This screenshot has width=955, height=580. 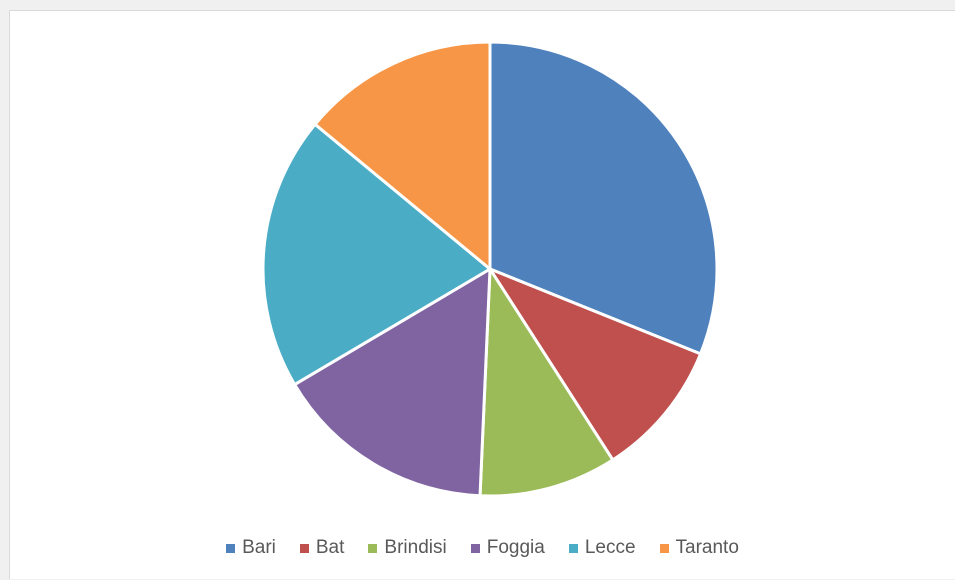 I want to click on legend-entry-bari: Bari, so click(x=251, y=548).